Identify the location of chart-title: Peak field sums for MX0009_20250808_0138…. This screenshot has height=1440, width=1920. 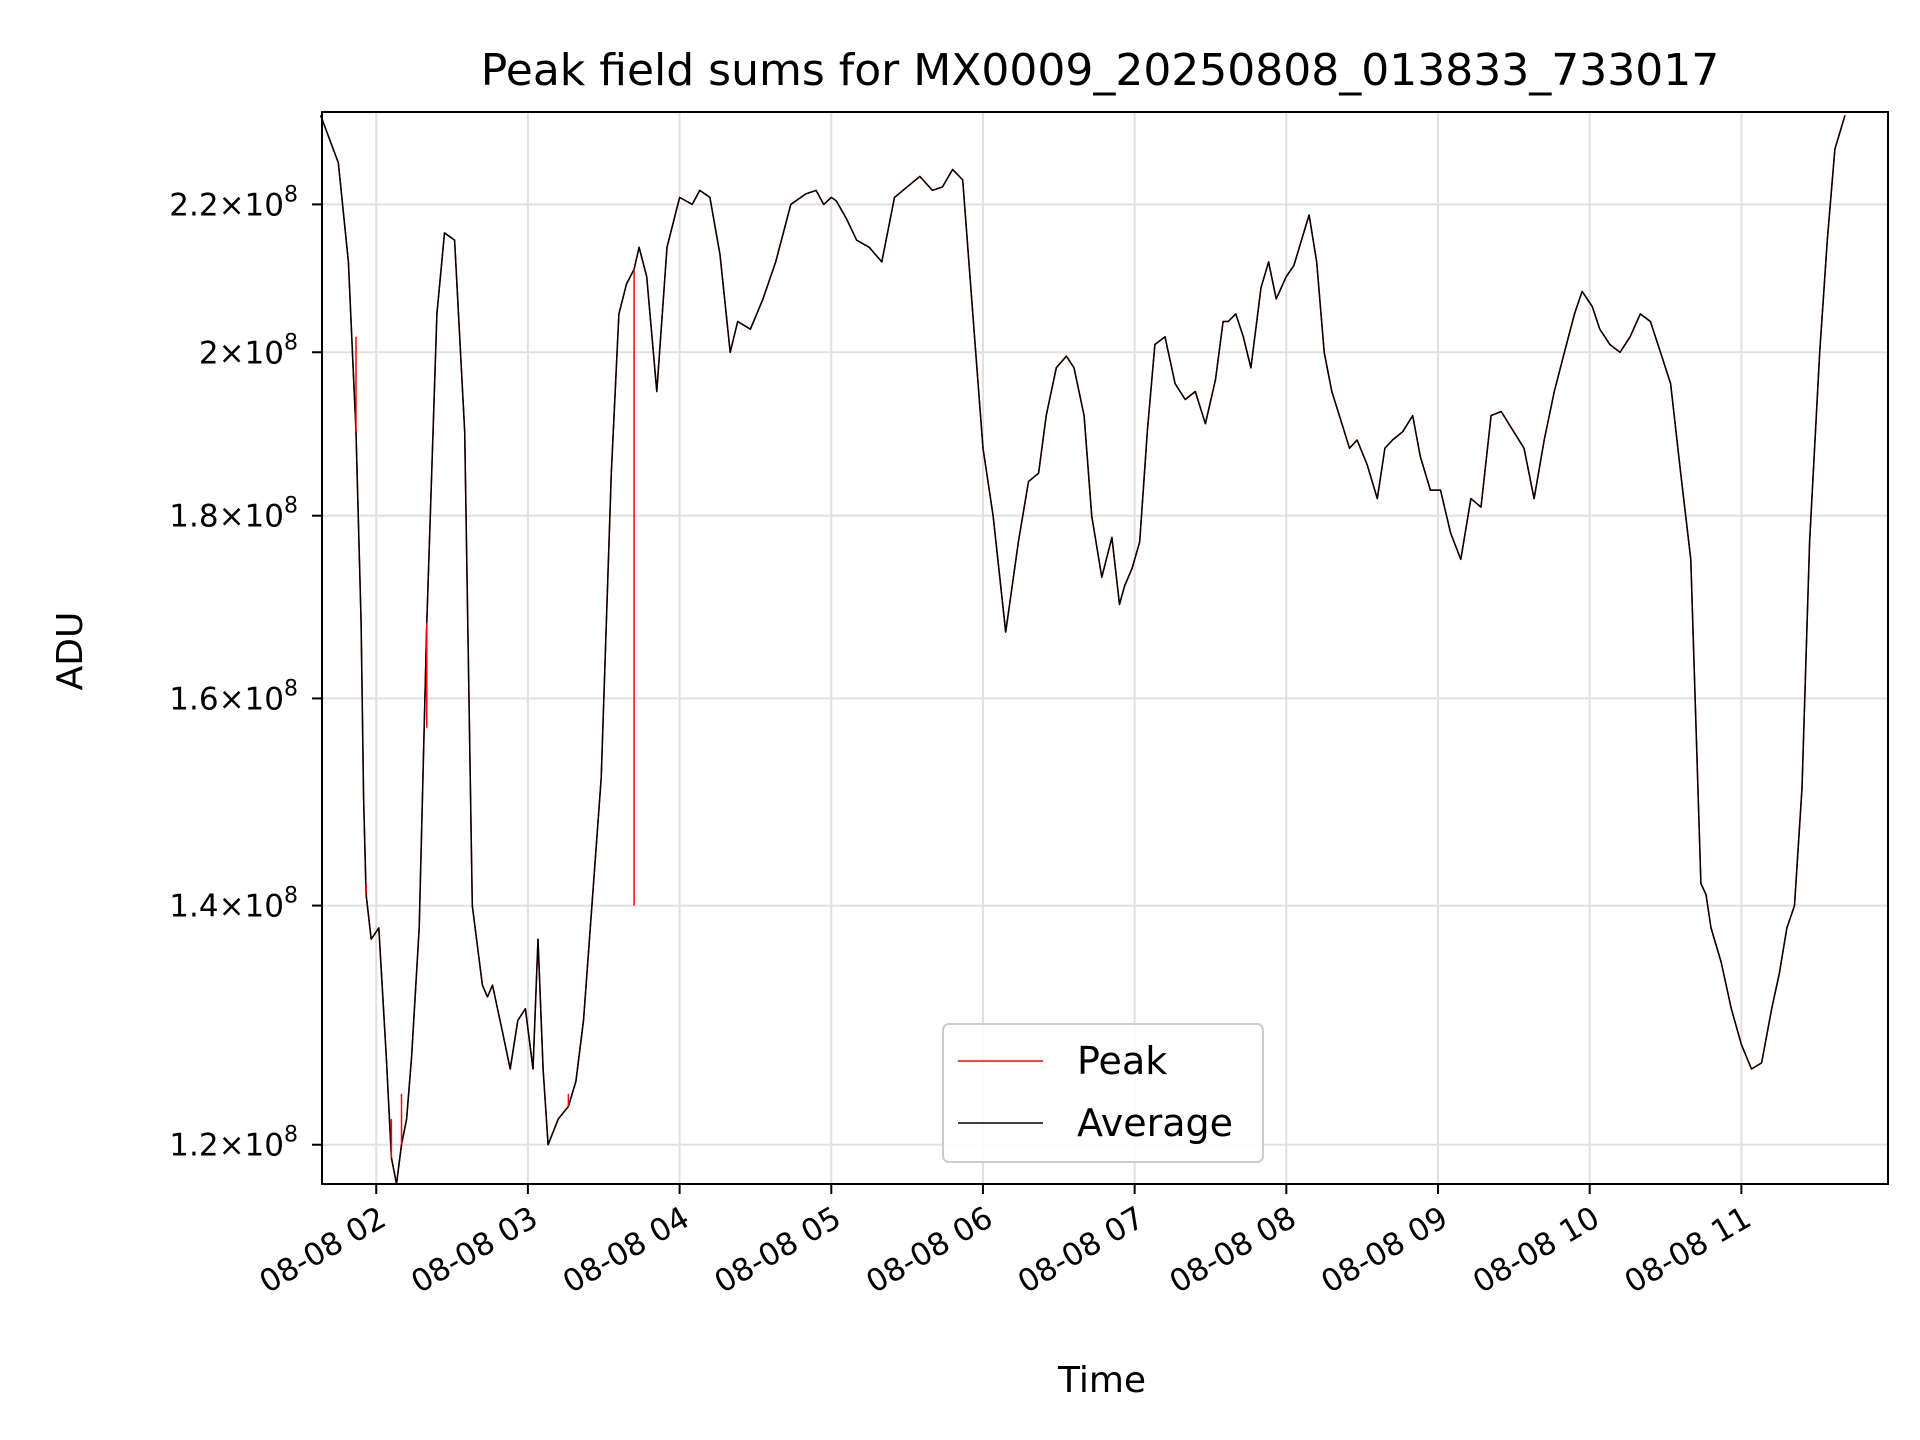
(1100, 70).